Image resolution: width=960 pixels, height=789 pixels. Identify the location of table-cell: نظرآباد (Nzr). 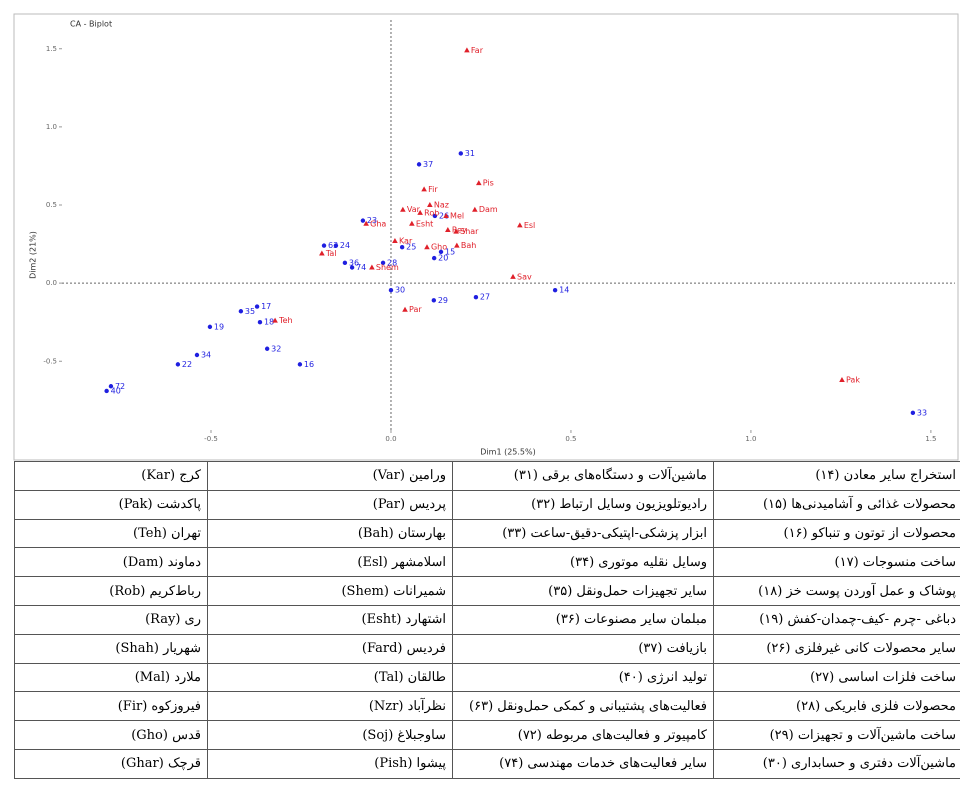
(330, 706).